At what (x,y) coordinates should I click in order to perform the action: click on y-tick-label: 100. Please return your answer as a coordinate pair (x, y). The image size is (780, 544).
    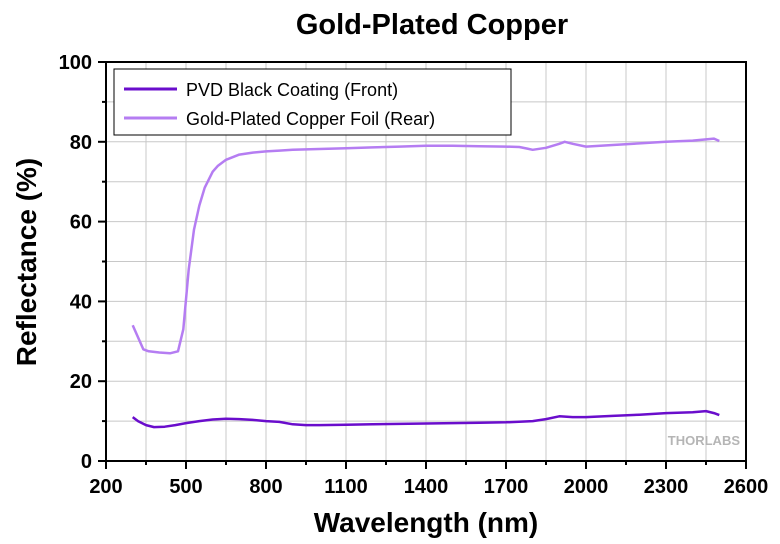
    Looking at the image, I should click on (75, 63).